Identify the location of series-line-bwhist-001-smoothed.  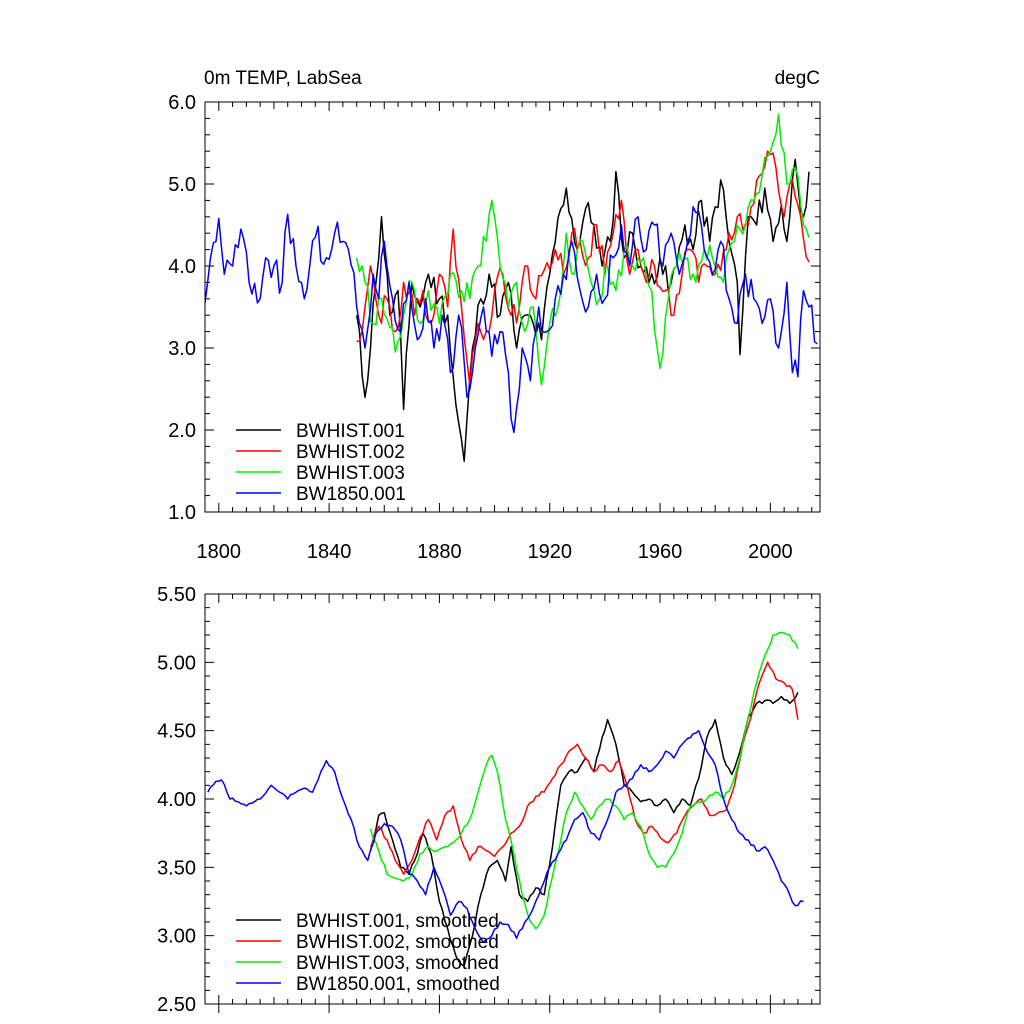
(584, 829).